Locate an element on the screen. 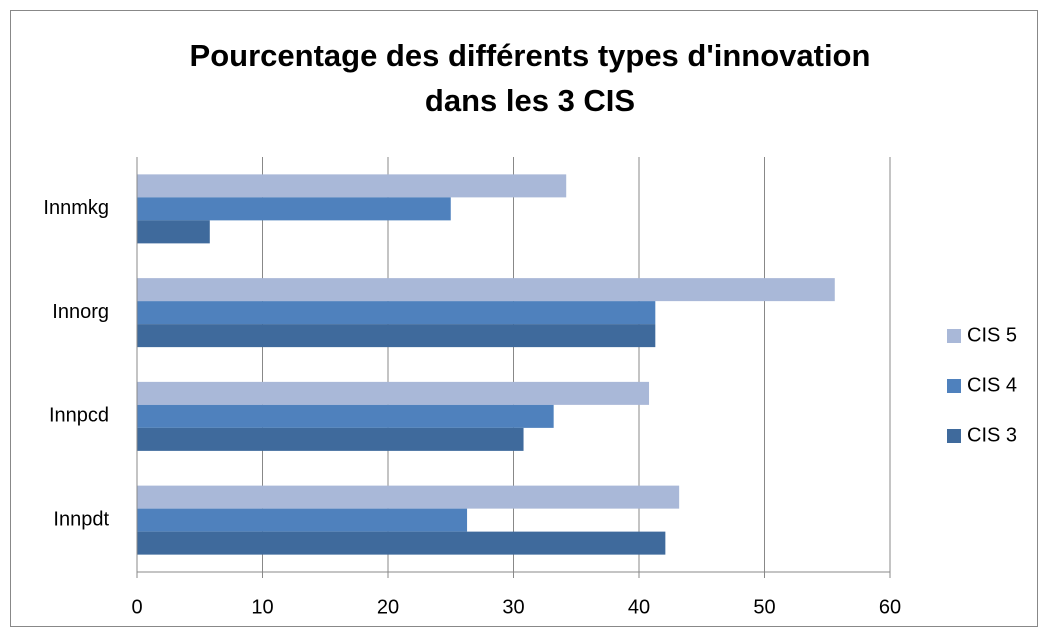 The image size is (1048, 637). x-tick-label: 60 is located at coordinates (890, 607).